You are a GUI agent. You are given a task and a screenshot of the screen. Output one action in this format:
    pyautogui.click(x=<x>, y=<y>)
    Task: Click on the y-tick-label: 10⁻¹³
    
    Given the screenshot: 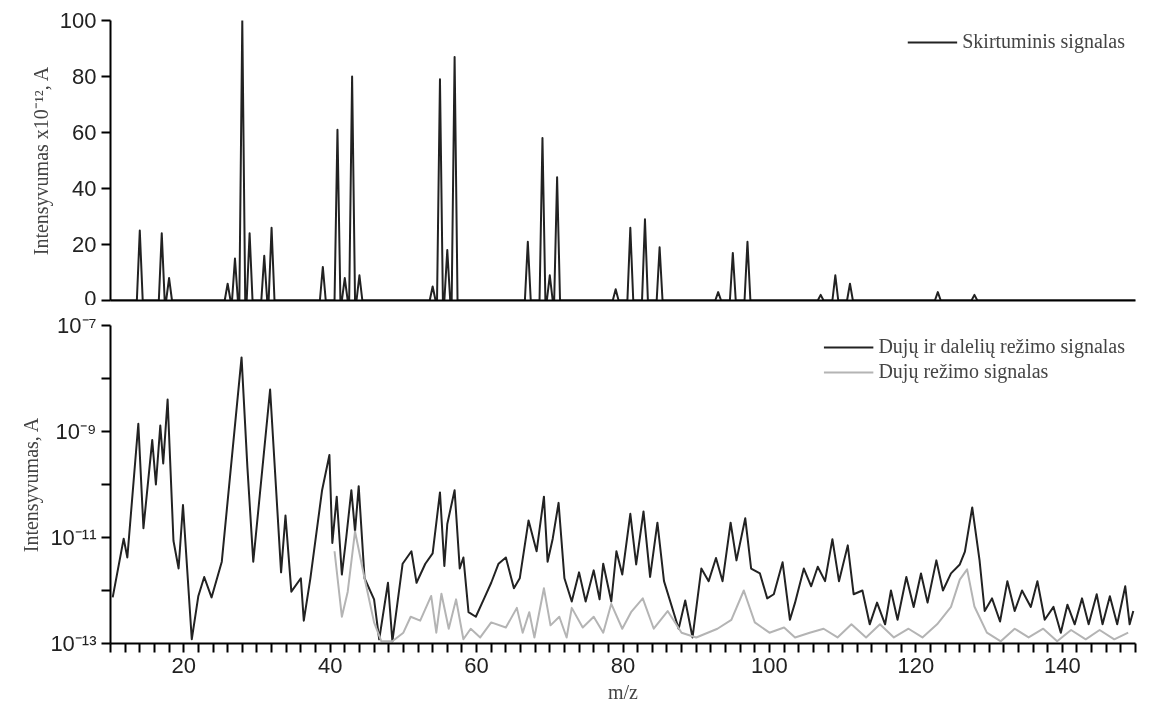 What is the action you would take?
    pyautogui.click(x=73, y=643)
    